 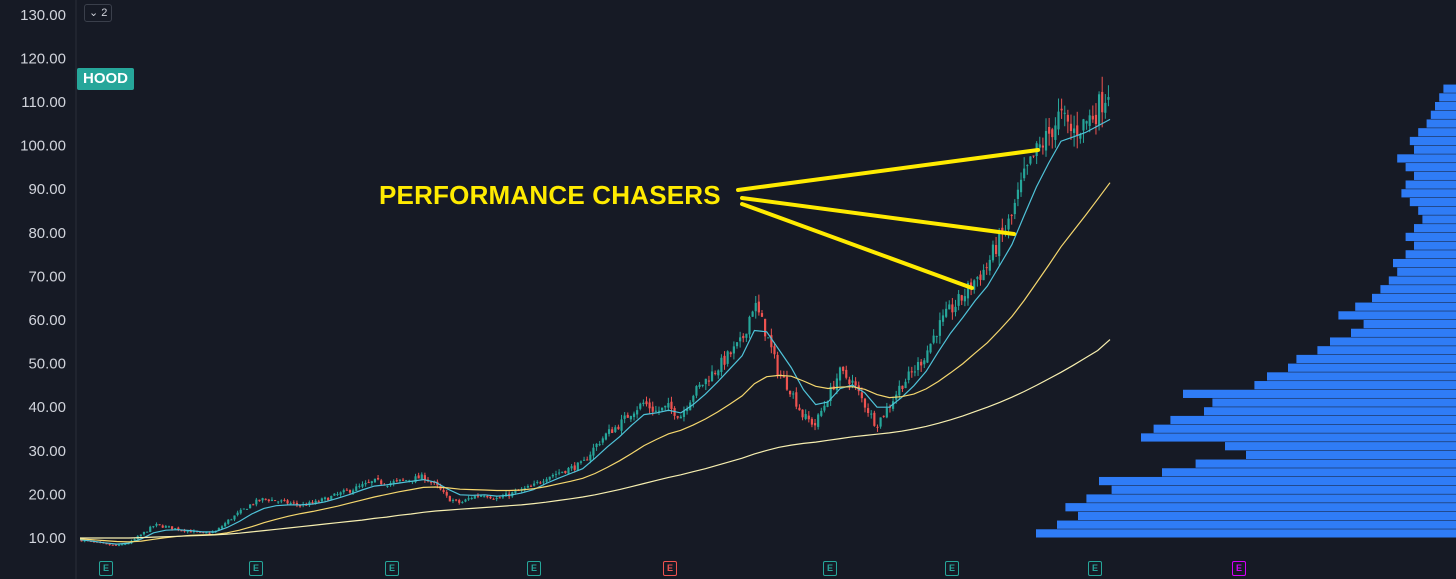 I want to click on y-tick-label: 120.00, so click(x=43, y=58).